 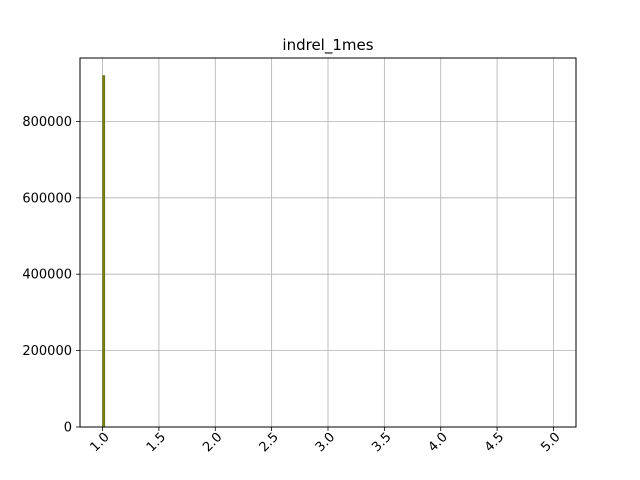 I want to click on y-tick-label: 200000, so click(x=47, y=351).